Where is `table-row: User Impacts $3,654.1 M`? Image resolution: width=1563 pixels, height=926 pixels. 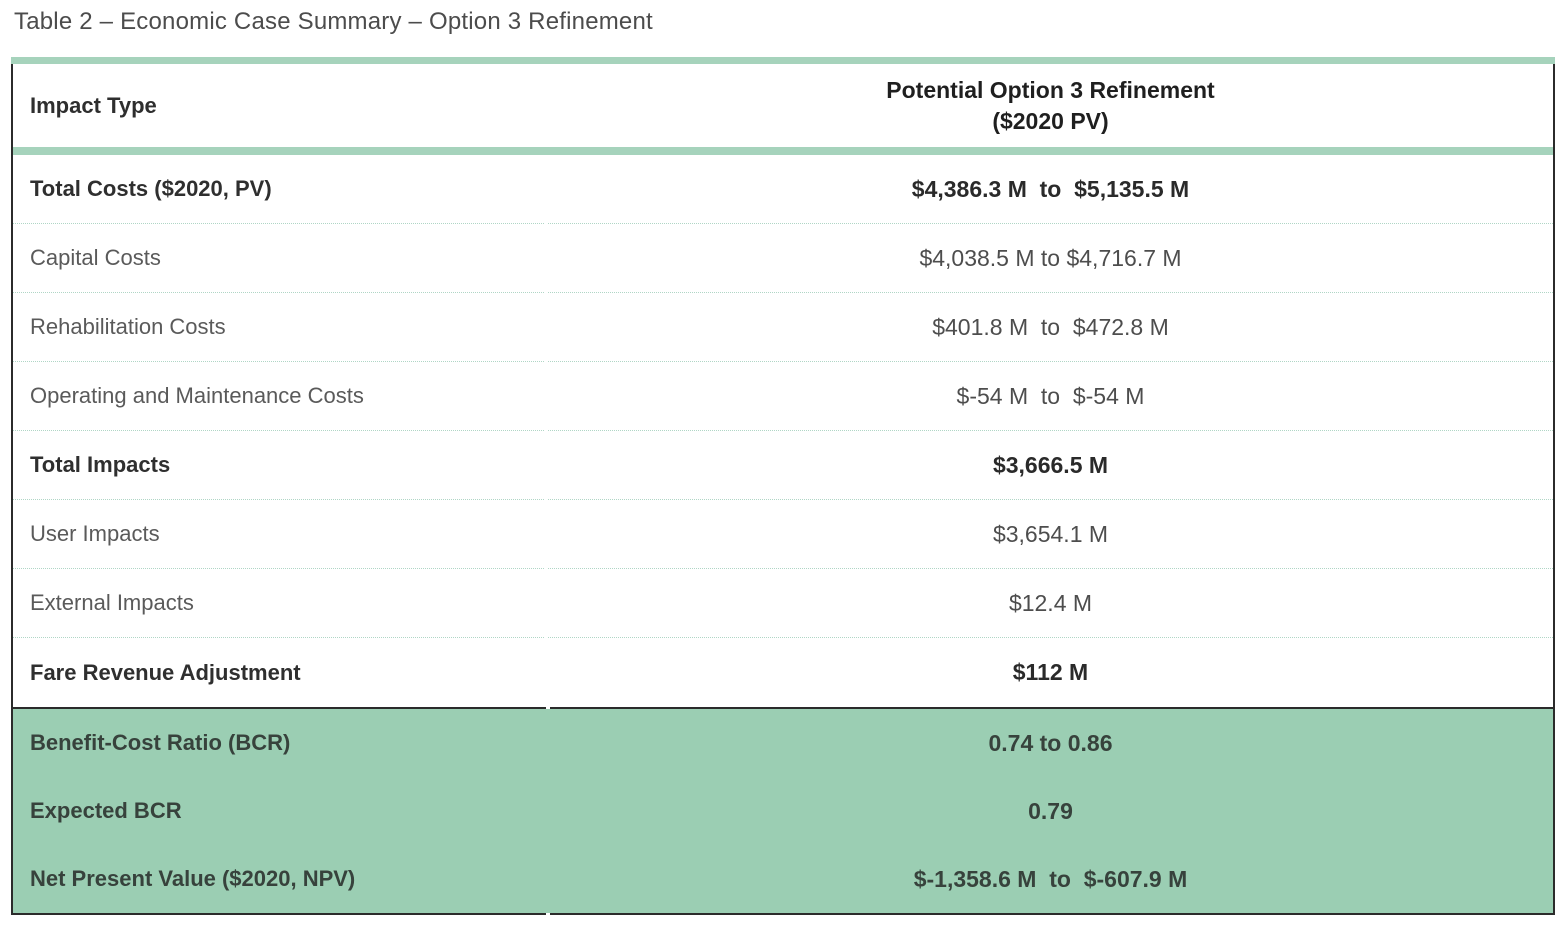
table-row: User Impacts $3,654.1 M is located at coordinates (783, 534).